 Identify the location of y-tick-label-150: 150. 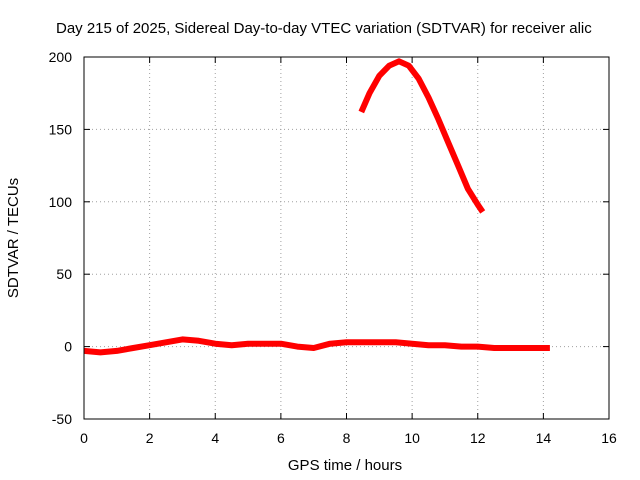
(61, 129).